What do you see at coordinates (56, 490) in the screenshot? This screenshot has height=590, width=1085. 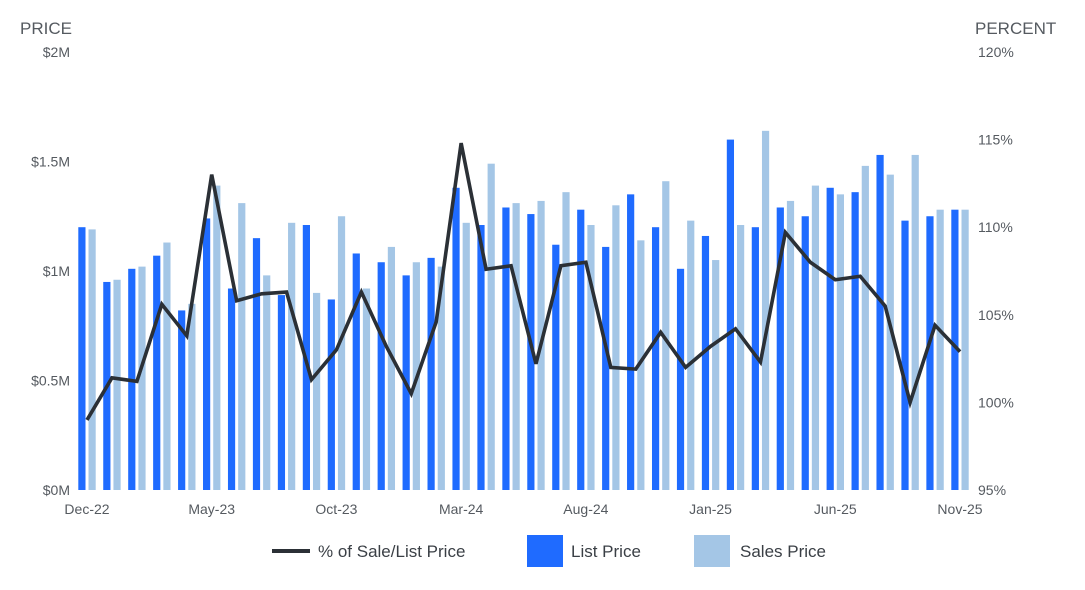 I see `left-tick-label: $0M` at bounding box center [56, 490].